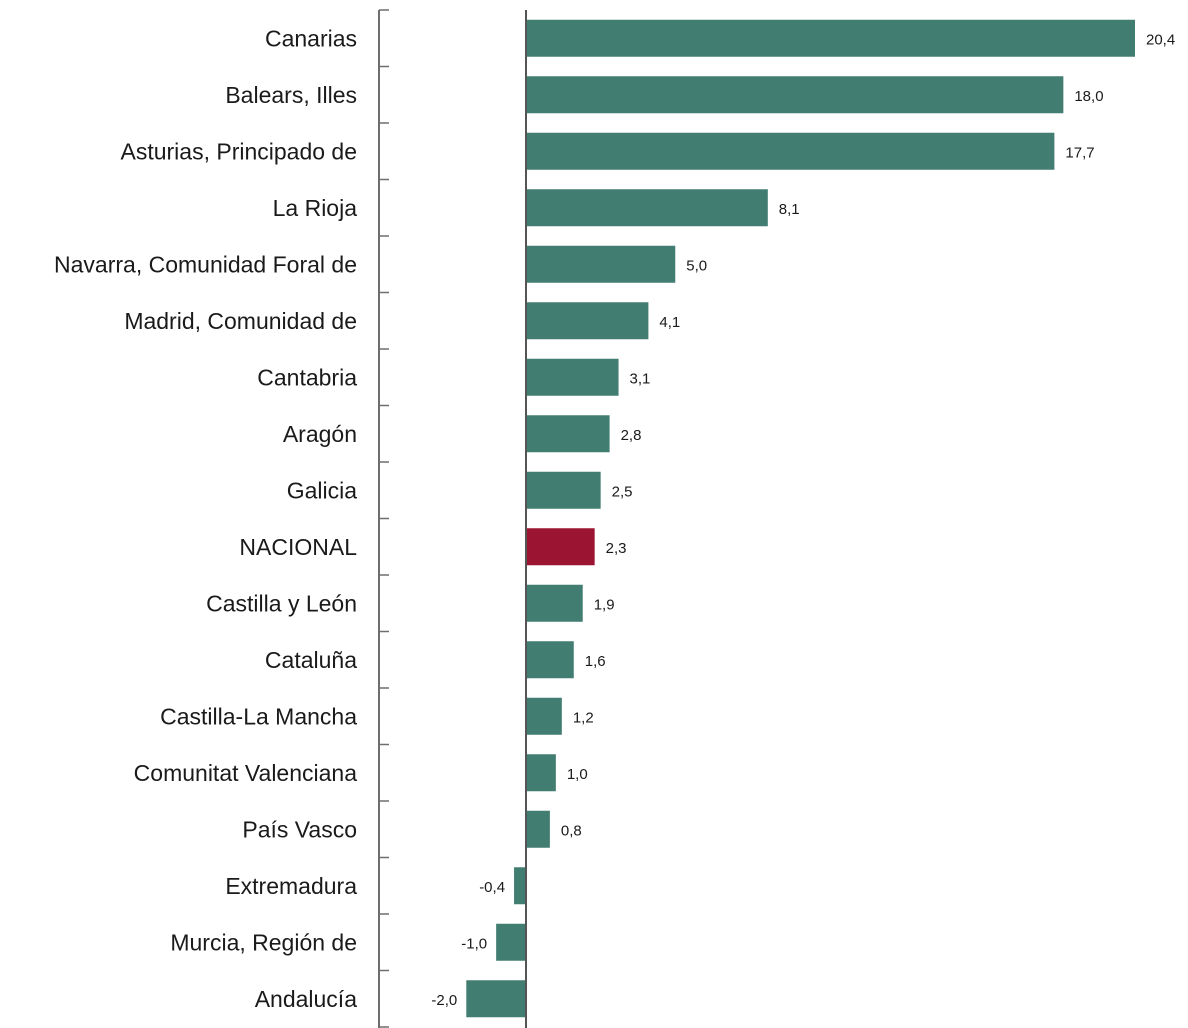 Image resolution: width=1188 pixels, height=1028 pixels. What do you see at coordinates (306, 999) in the screenshot?
I see `category-label: Andalucía` at bounding box center [306, 999].